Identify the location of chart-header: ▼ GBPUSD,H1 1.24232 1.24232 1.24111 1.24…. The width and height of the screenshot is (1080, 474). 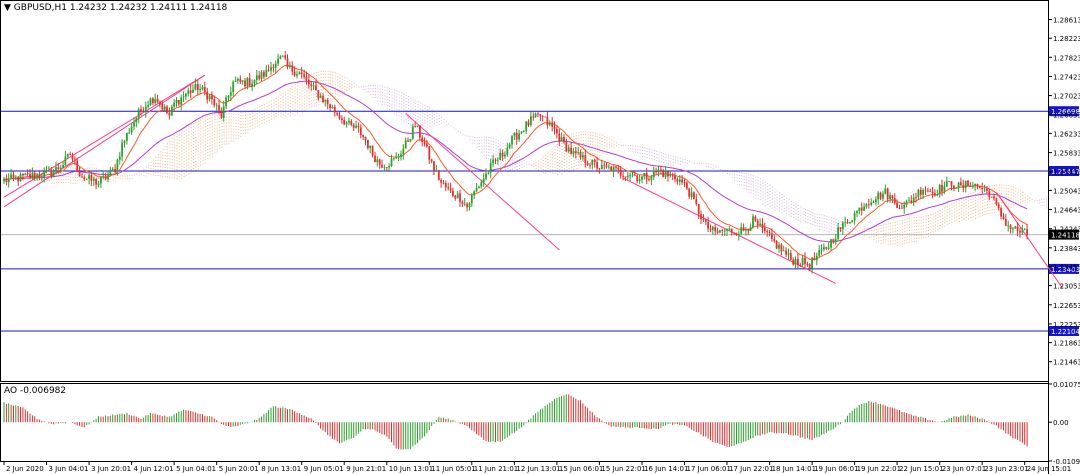
(115, 8).